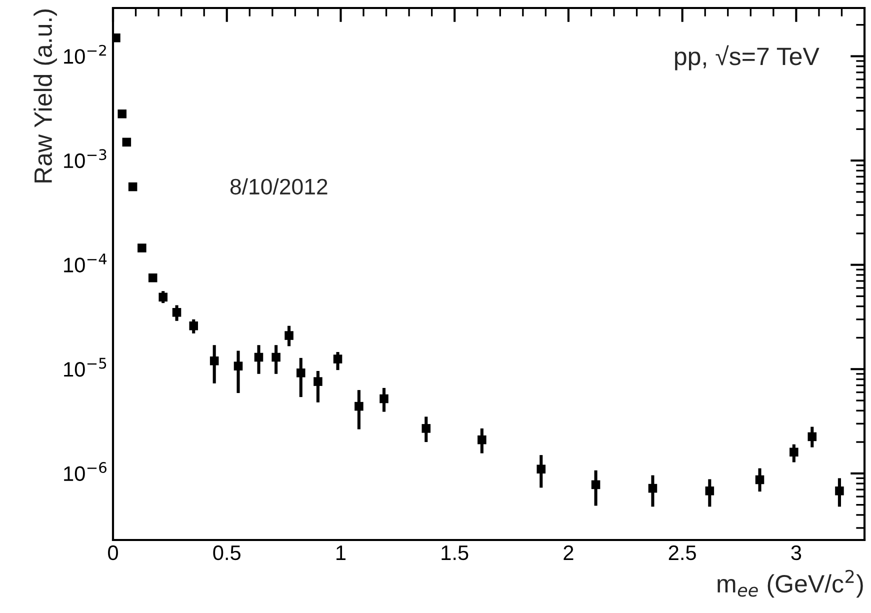  I want to click on x-tick-label: 2.5, so click(682, 552).